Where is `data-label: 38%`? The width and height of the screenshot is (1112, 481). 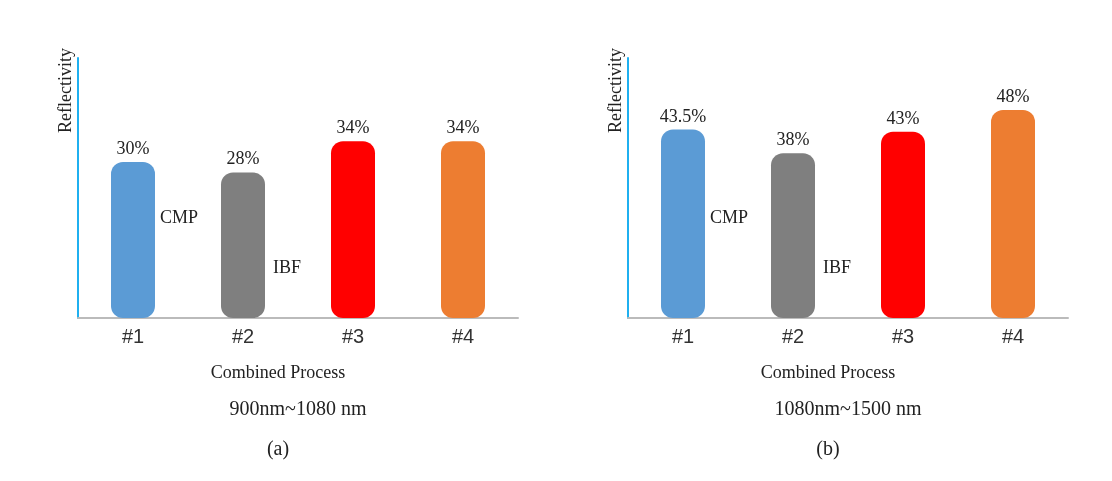
data-label: 38% is located at coordinates (793, 139).